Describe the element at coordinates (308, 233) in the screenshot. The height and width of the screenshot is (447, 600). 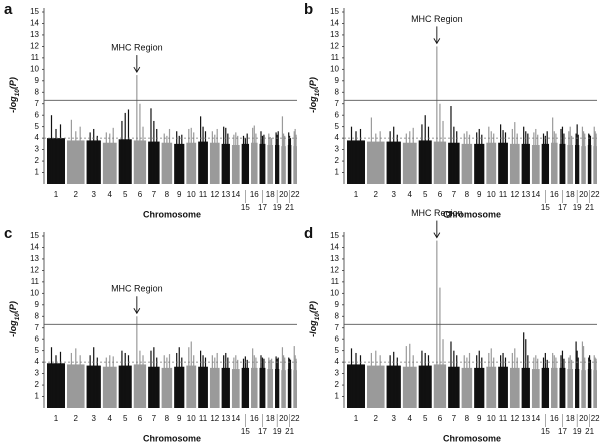
I see `panel-label: d` at that location.